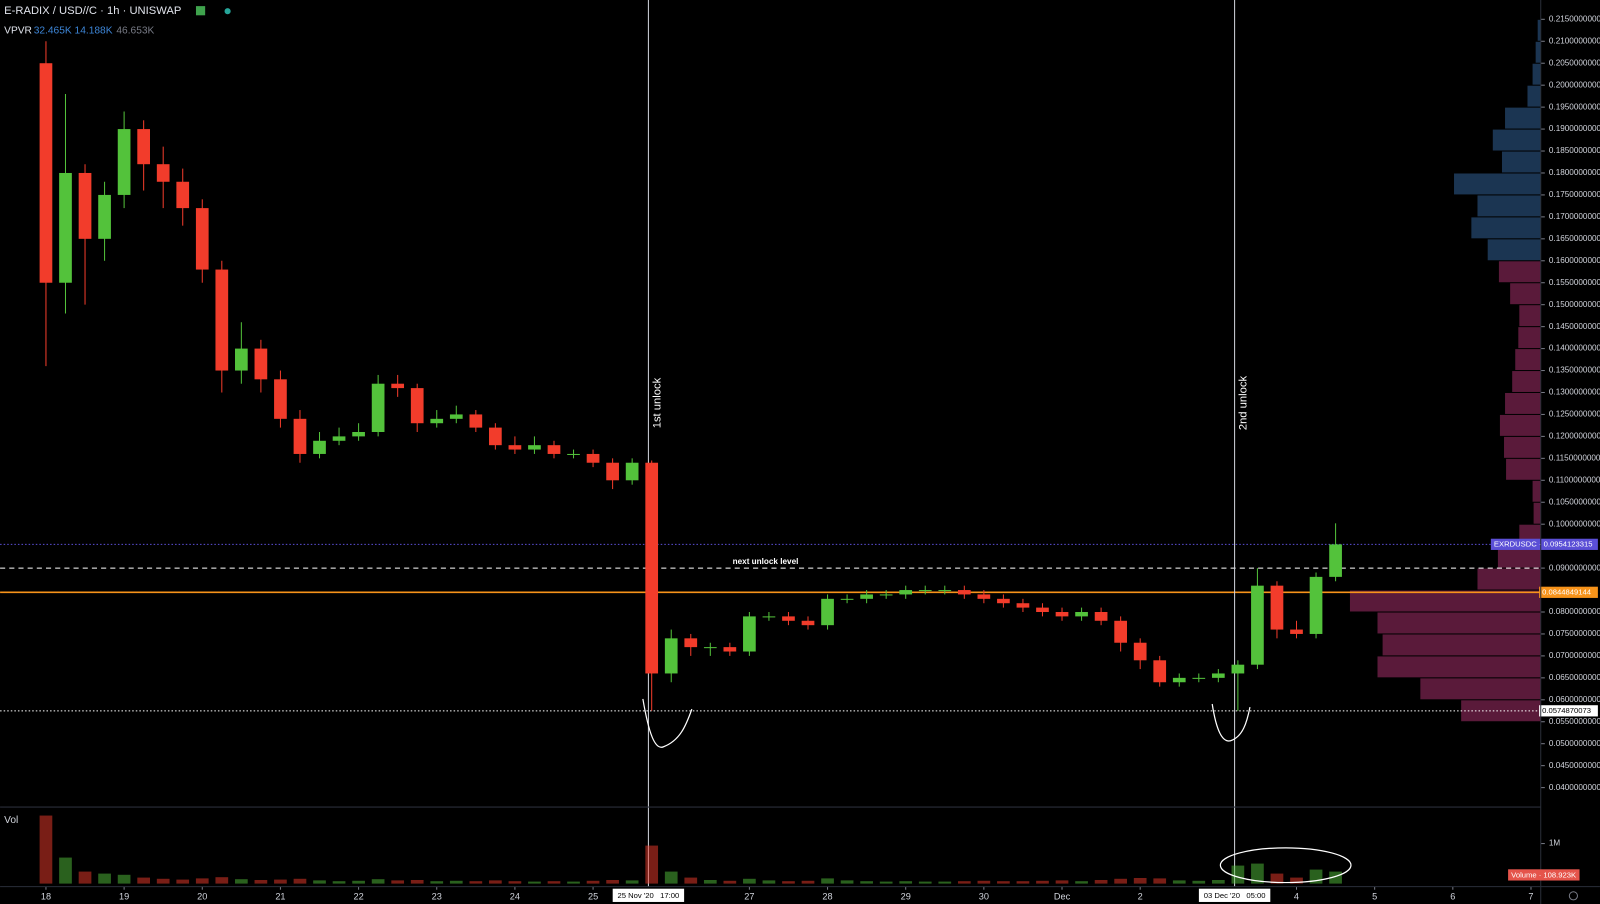  What do you see at coordinates (766, 561) in the screenshot?
I see `line-annotation: next unlock level` at bounding box center [766, 561].